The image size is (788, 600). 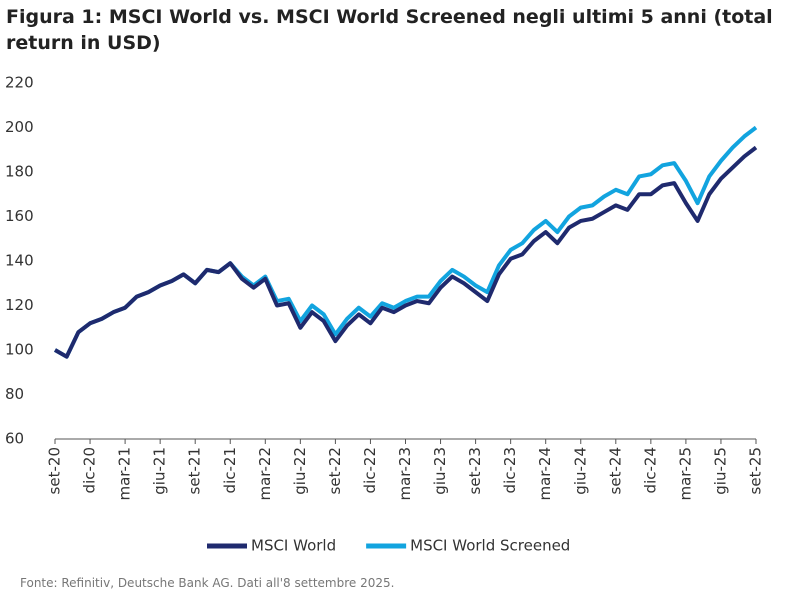 What do you see at coordinates (545, 474) in the screenshot?
I see `x-tick-label: mar-24` at bounding box center [545, 474].